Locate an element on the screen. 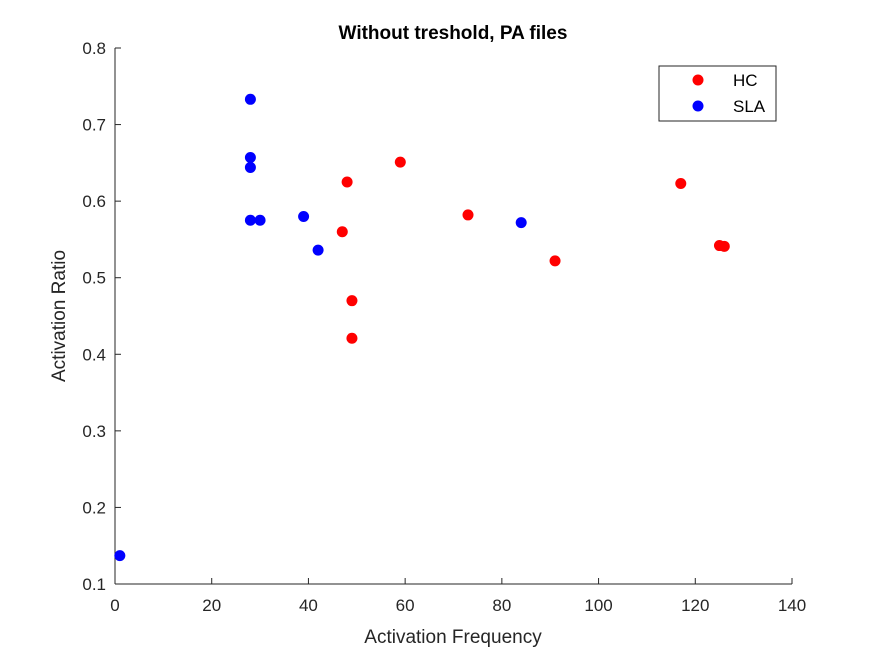 The width and height of the screenshot is (875, 656). x-tick-label: 20 is located at coordinates (211, 605).